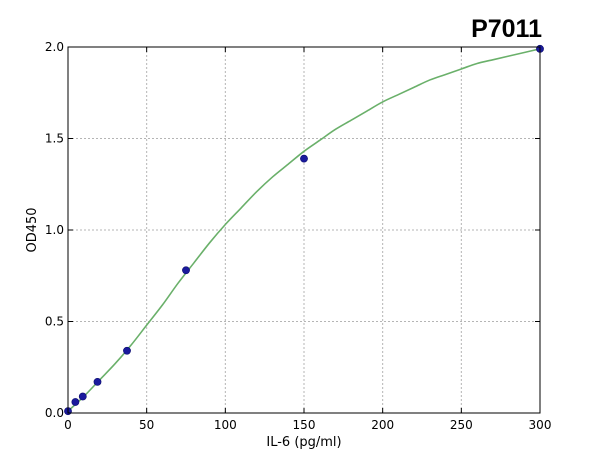  Describe the element at coordinates (68, 425) in the screenshot. I see `x-tick-label: 0` at that location.